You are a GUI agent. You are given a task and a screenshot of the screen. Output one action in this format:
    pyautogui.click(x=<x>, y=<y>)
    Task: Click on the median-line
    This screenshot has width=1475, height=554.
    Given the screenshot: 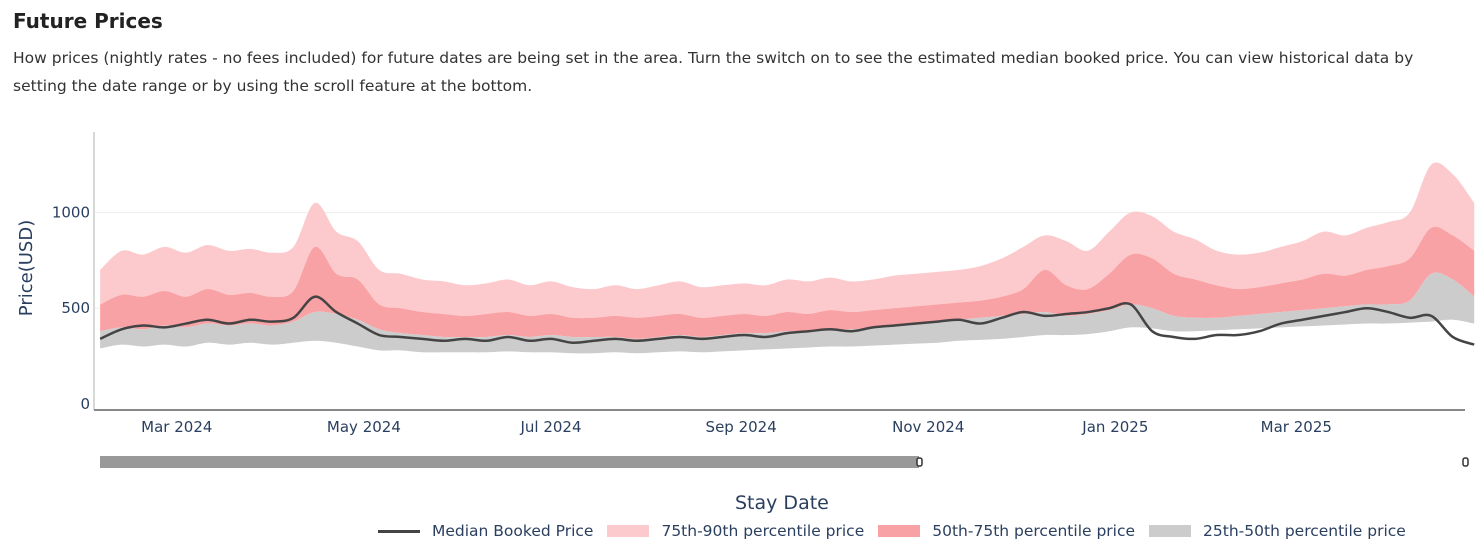 What is the action you would take?
    pyautogui.click(x=787, y=320)
    